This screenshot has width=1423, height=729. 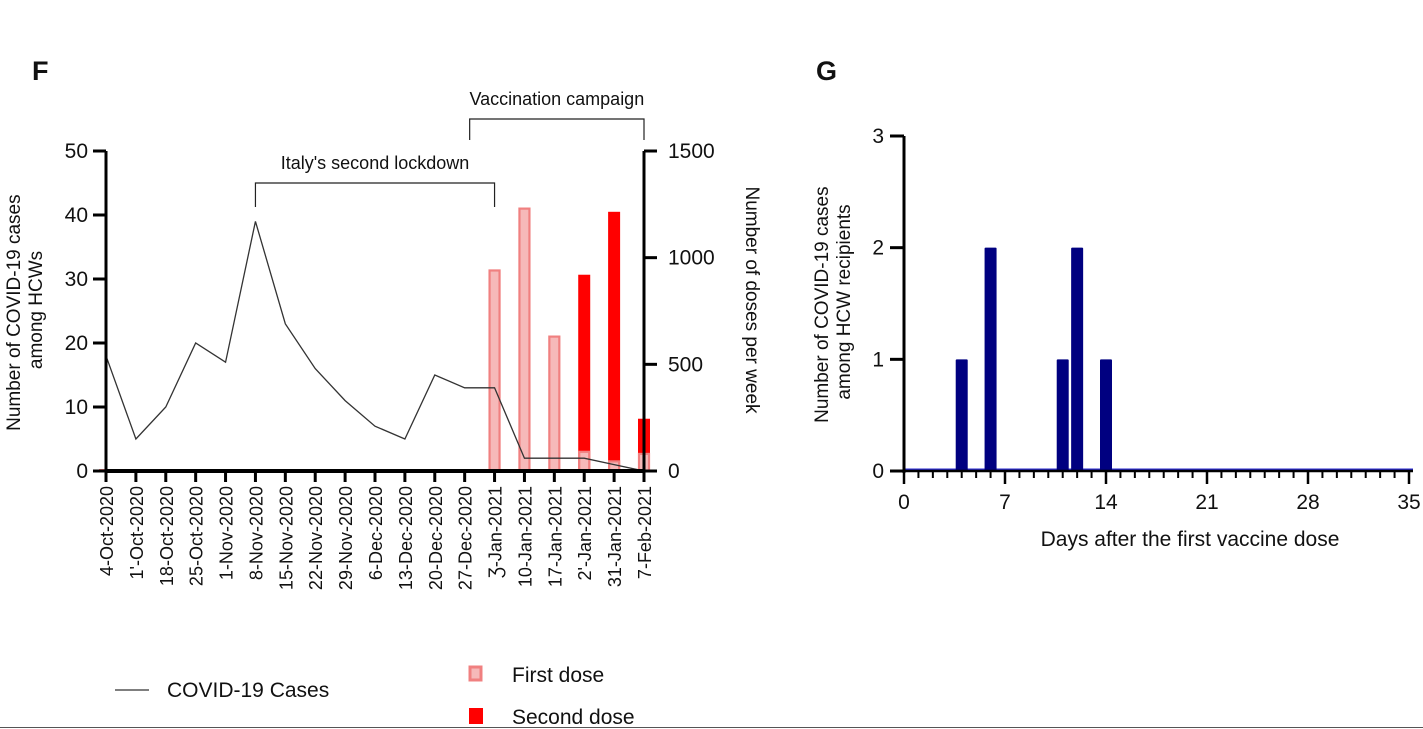 I want to click on x-tick-label: 13-Dec-2020, so click(x=406, y=538).